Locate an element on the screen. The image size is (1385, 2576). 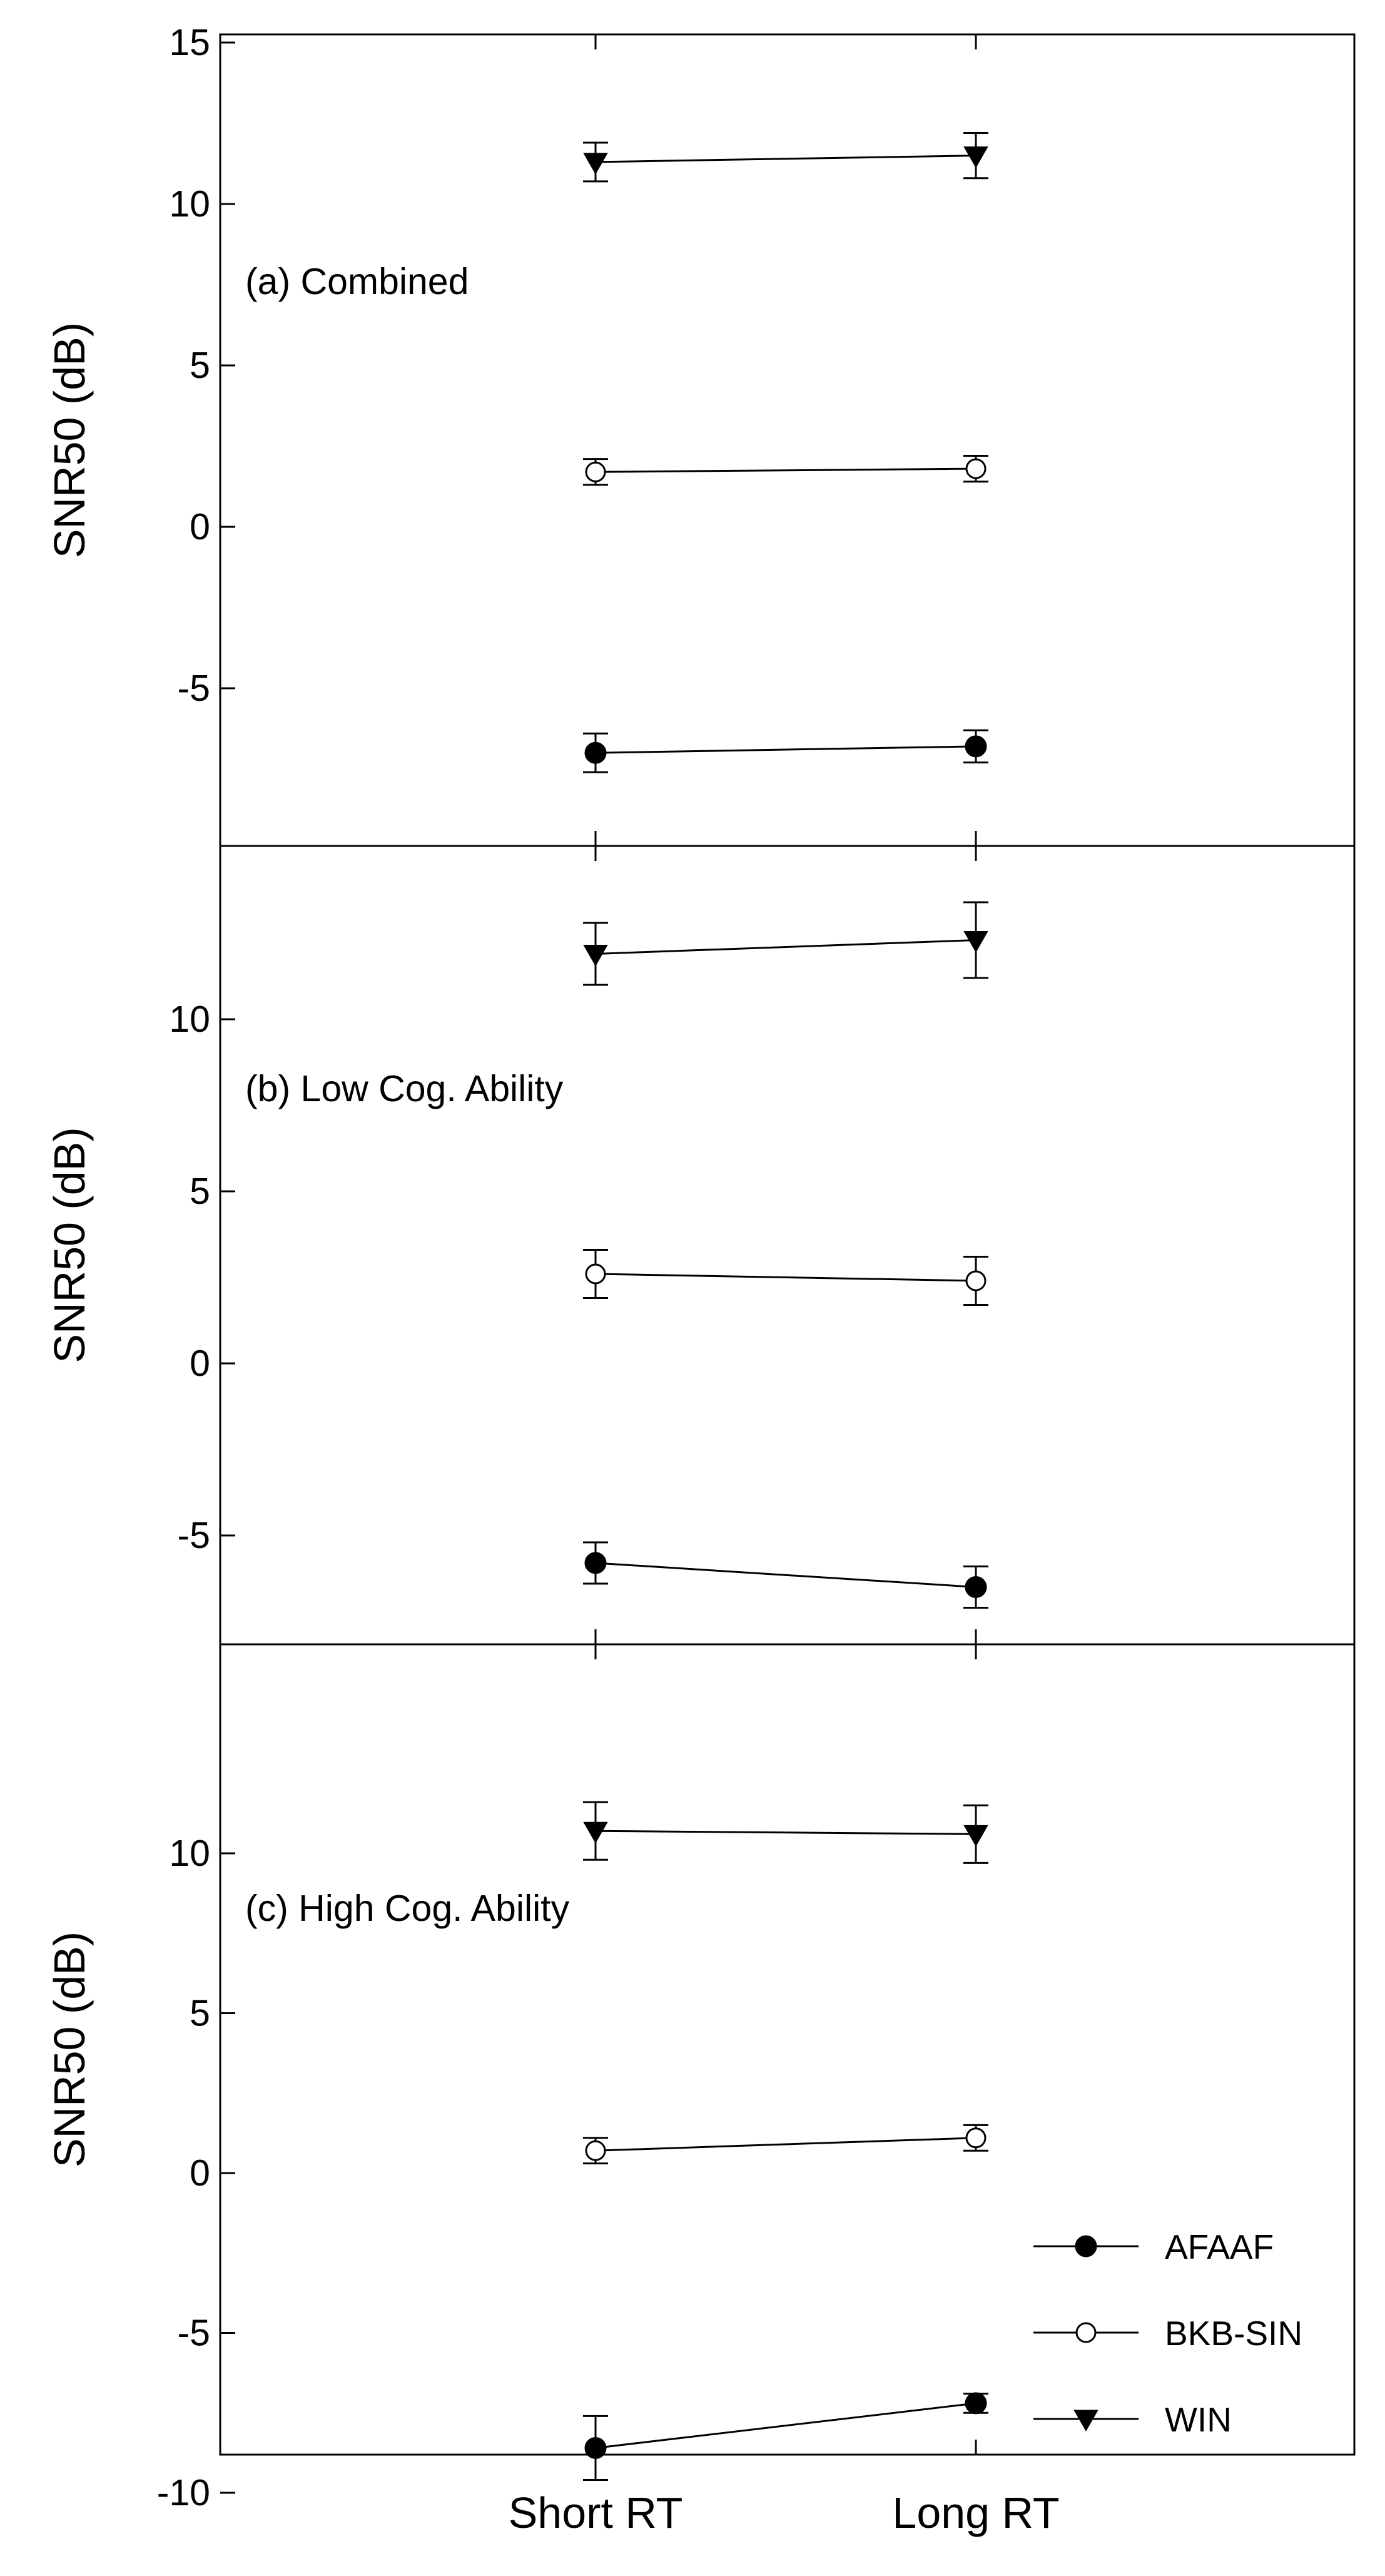
x-tick-label: Short RT is located at coordinates (596, 2512).